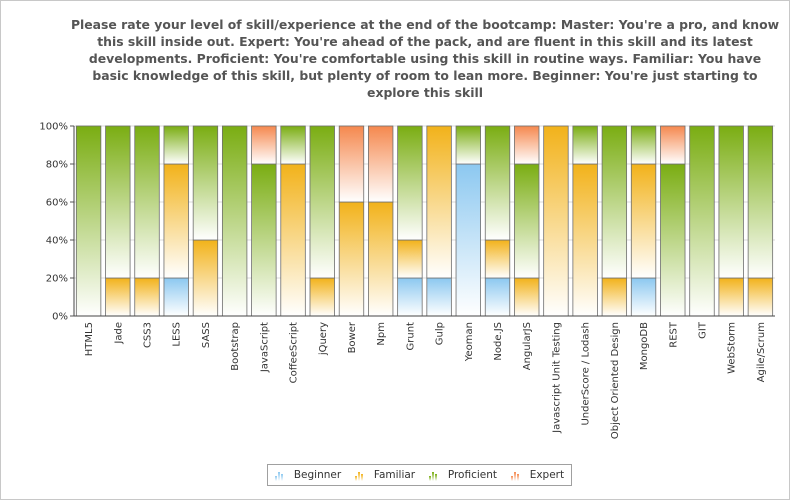 Image resolution: width=790 pixels, height=500 pixels. Describe the element at coordinates (381, 334) in the screenshot. I see `x-tick-label: Npm` at that location.